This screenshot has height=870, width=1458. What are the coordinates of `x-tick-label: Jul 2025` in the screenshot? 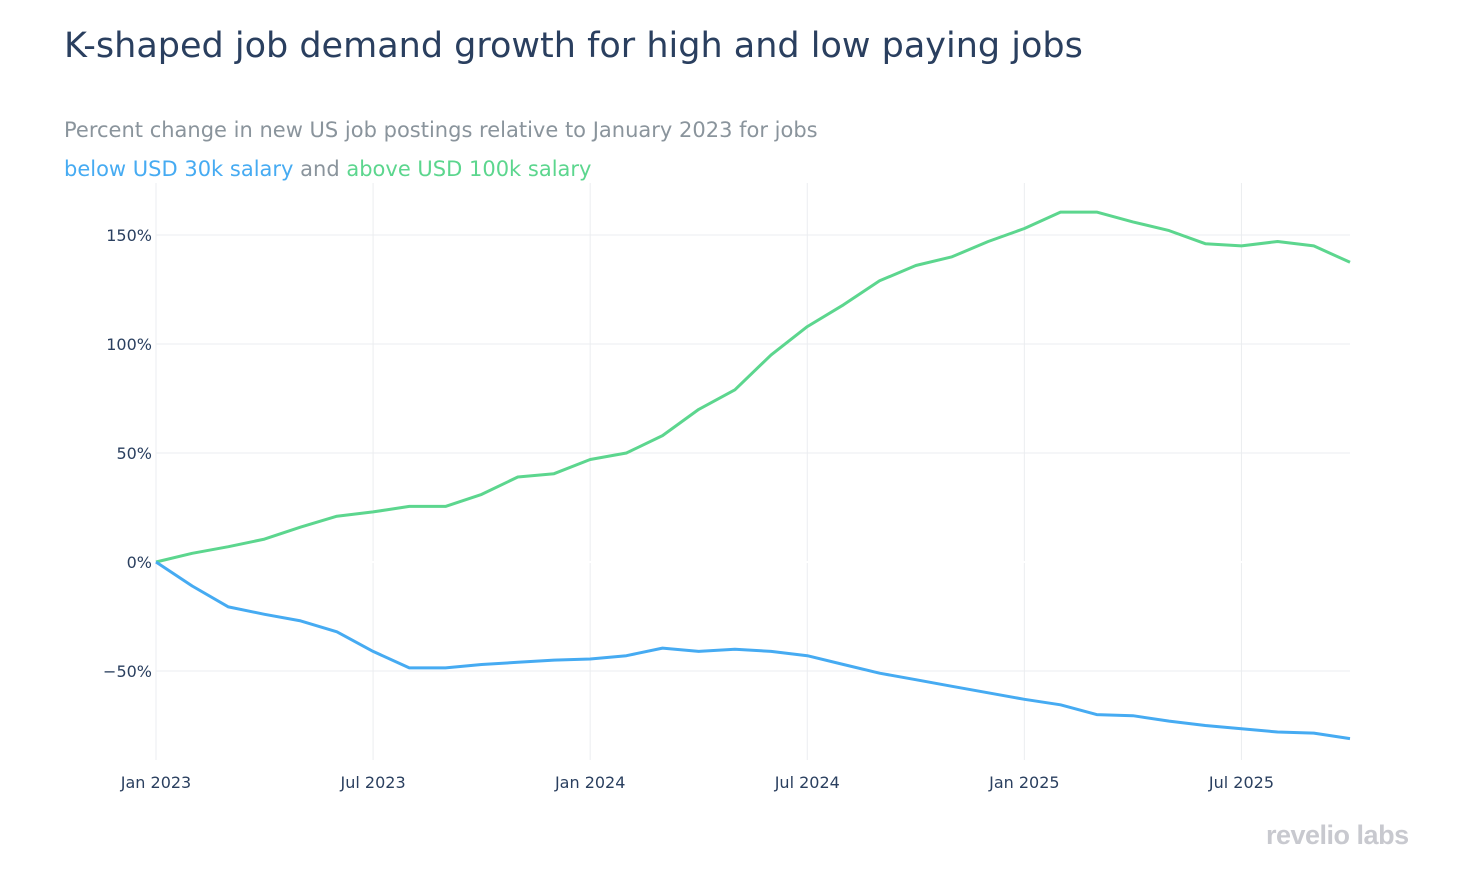 It's located at (1241, 782).